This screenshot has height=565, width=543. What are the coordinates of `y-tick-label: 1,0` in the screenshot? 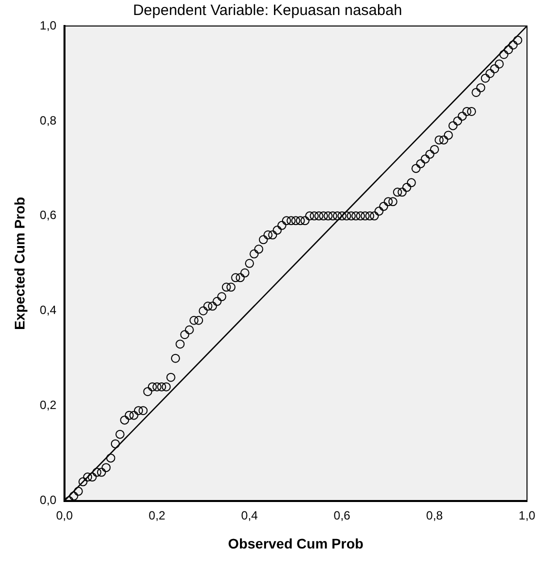 It's located at (48, 25).